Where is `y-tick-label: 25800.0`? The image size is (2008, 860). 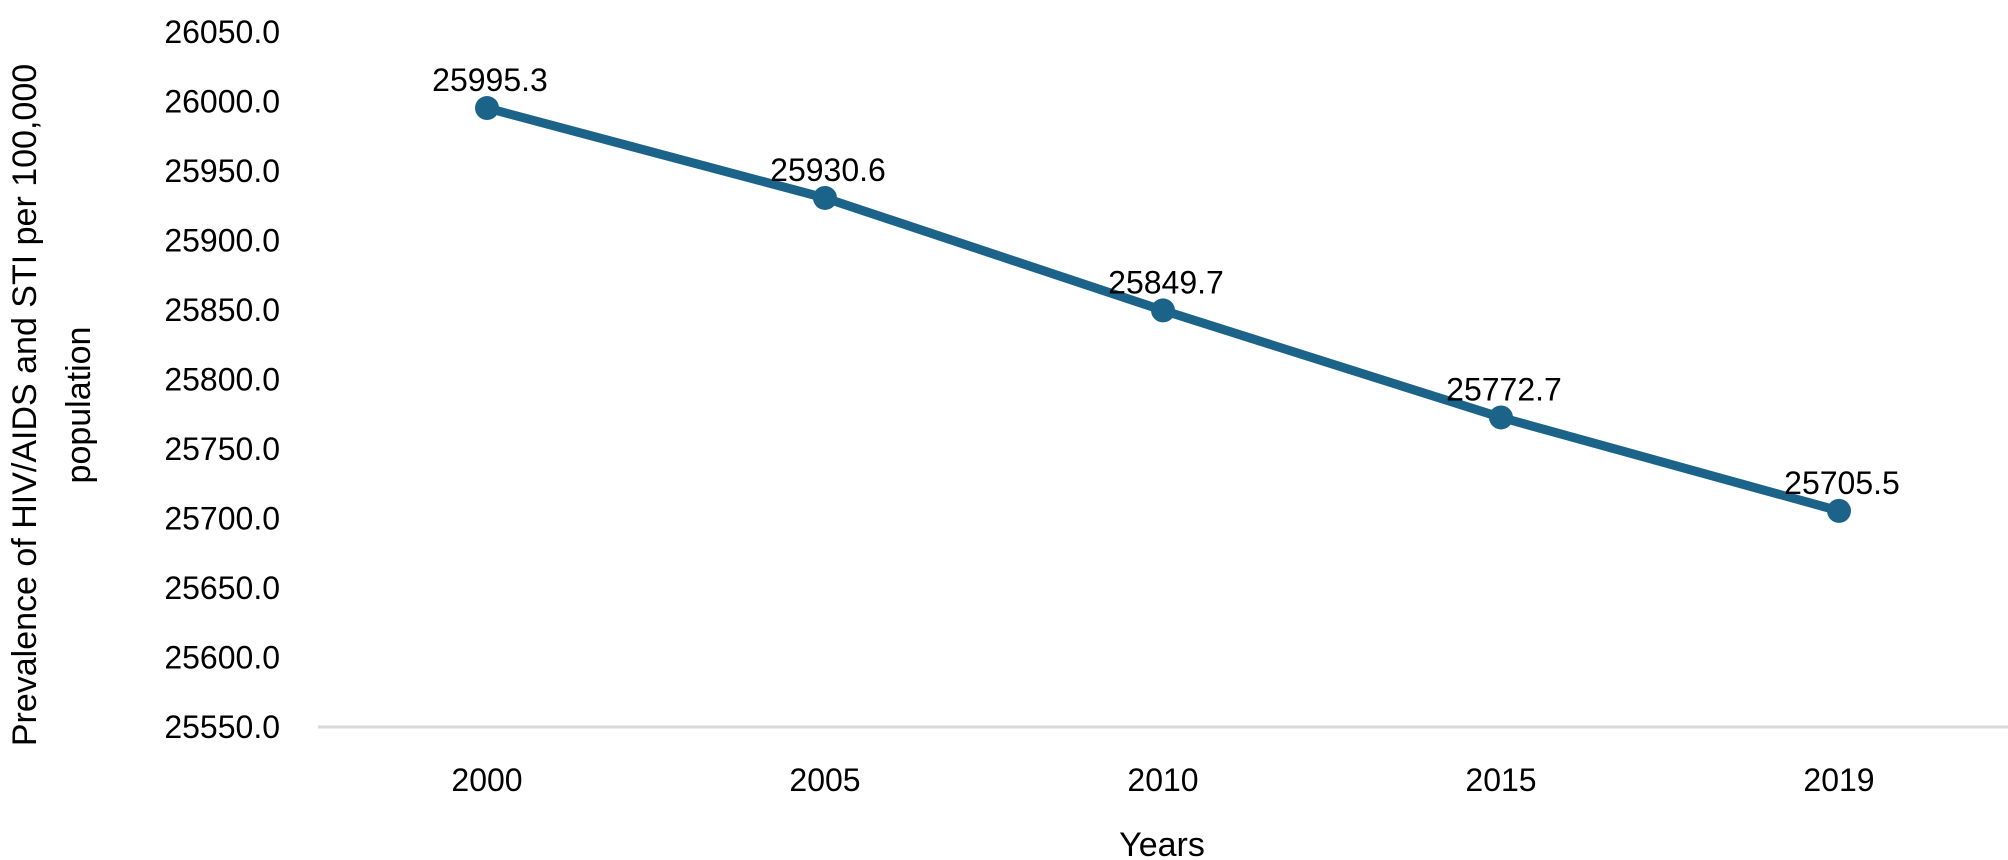
y-tick-label: 25800.0 is located at coordinates (222, 380).